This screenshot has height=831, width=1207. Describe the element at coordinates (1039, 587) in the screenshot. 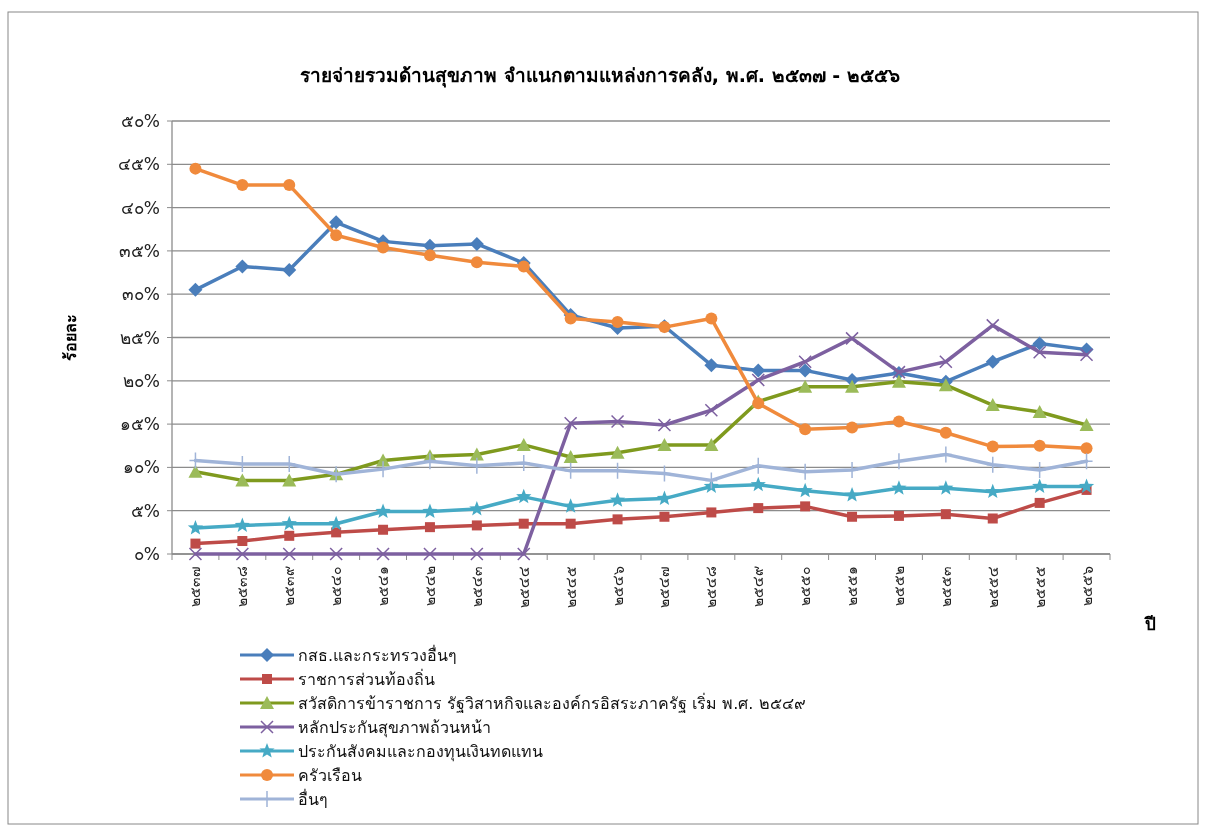

I see `x-tick-label: ๒๕๕๕` at that location.